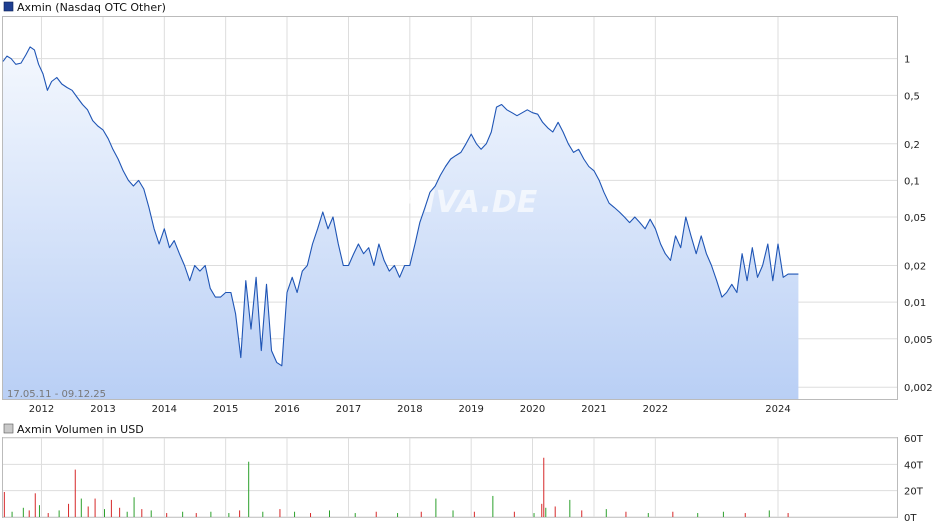 This screenshot has width=940, height=526. Describe the element at coordinates (457, 202) in the screenshot. I see `watermark-logo: ARIVA.DE` at that location.